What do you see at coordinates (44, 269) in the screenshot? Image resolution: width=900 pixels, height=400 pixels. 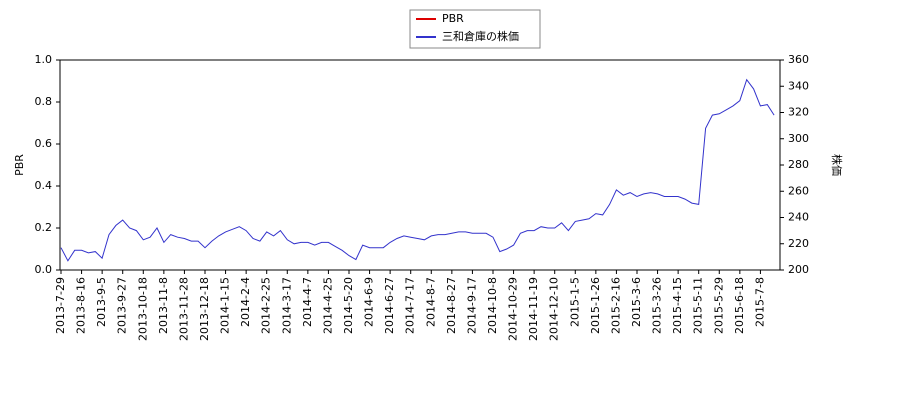 I see `y-tick-label: 0.0` at bounding box center [44, 269].